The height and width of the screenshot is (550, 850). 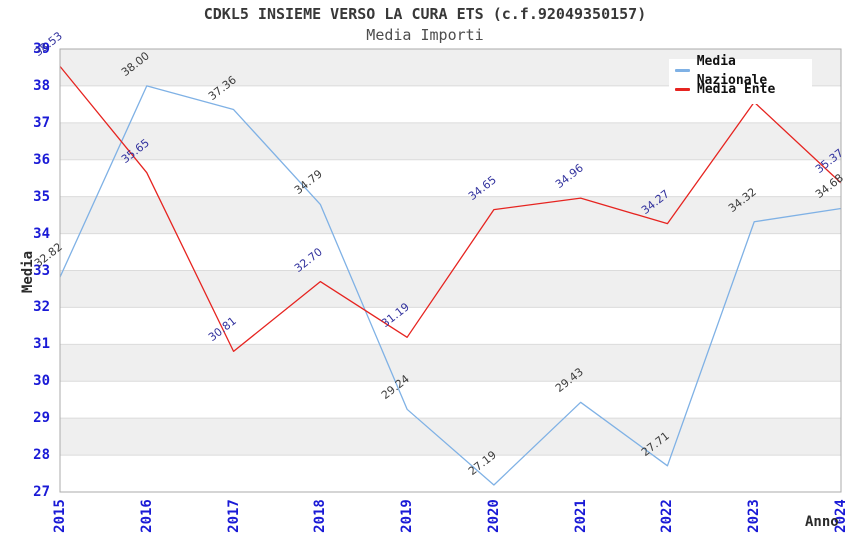 What do you see at coordinates (41, 270) in the screenshot?
I see `y-tick-label-33: 33` at bounding box center [41, 270].